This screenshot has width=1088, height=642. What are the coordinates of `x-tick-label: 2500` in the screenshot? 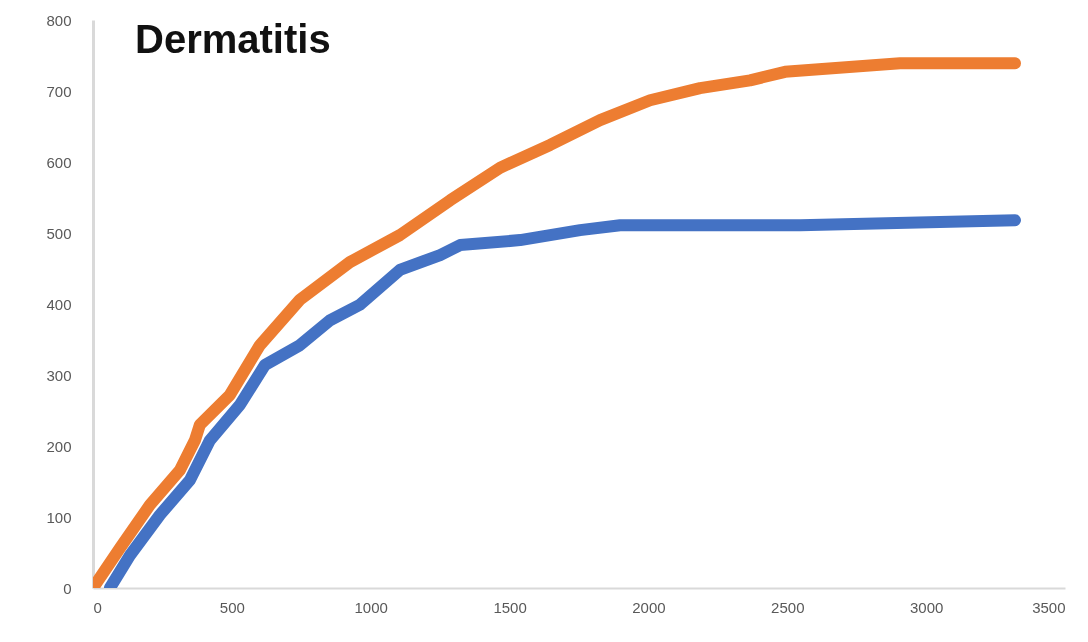 It's located at (788, 607).